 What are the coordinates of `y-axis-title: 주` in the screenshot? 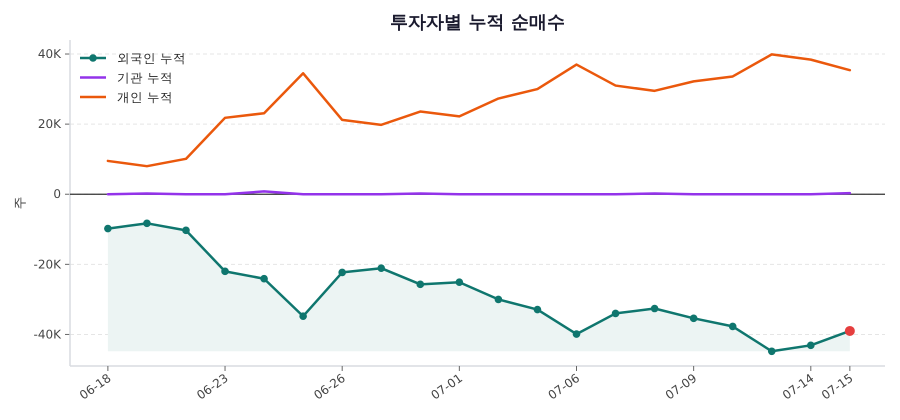 It's located at (20, 203).